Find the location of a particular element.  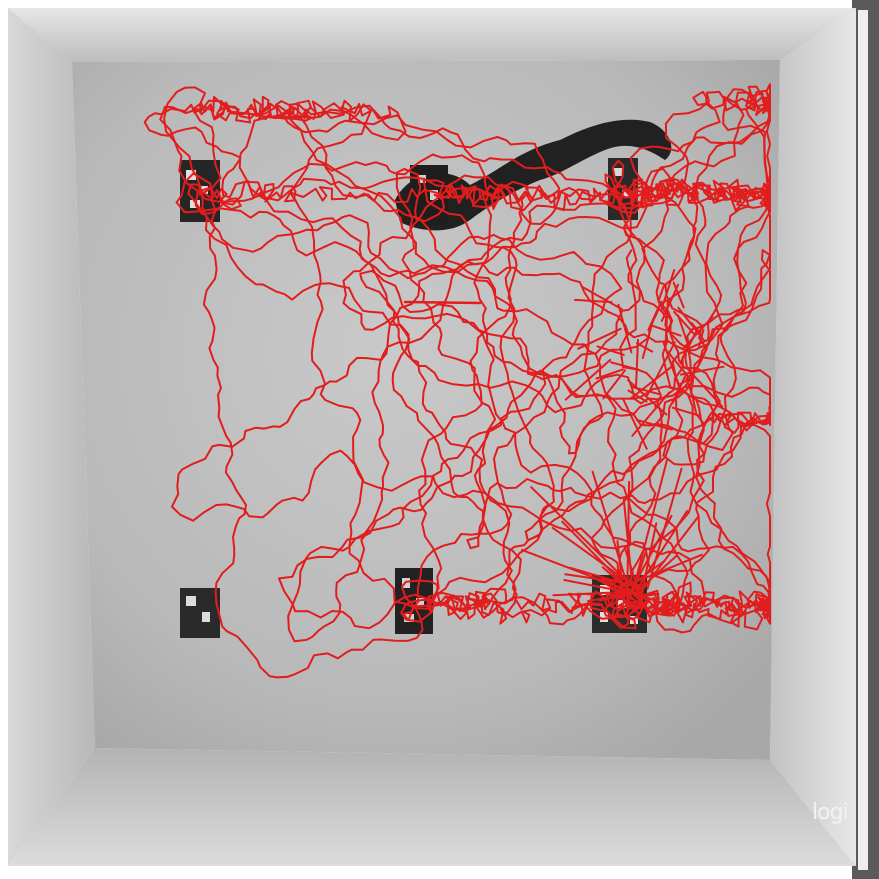

object-bottom-left is located at coordinates (200, 613).